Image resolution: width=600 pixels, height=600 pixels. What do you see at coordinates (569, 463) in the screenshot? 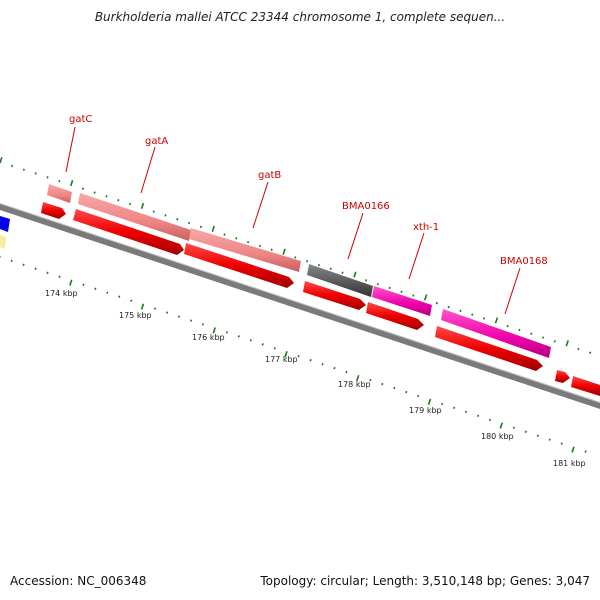
I see `kbp-label: 181 kbp` at bounding box center [569, 463].